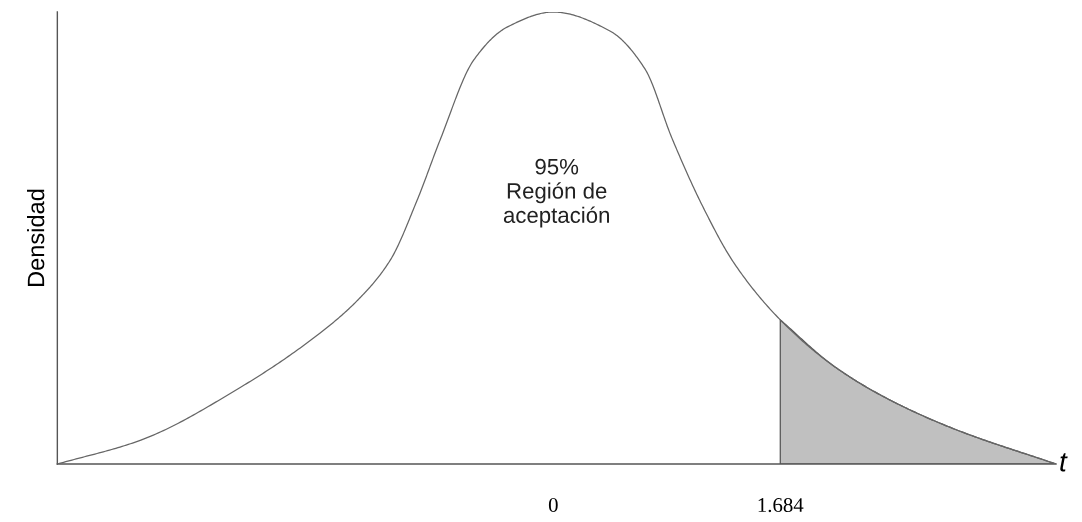  What do you see at coordinates (553, 505) in the screenshot?
I see `x-tick-label: 0` at bounding box center [553, 505].